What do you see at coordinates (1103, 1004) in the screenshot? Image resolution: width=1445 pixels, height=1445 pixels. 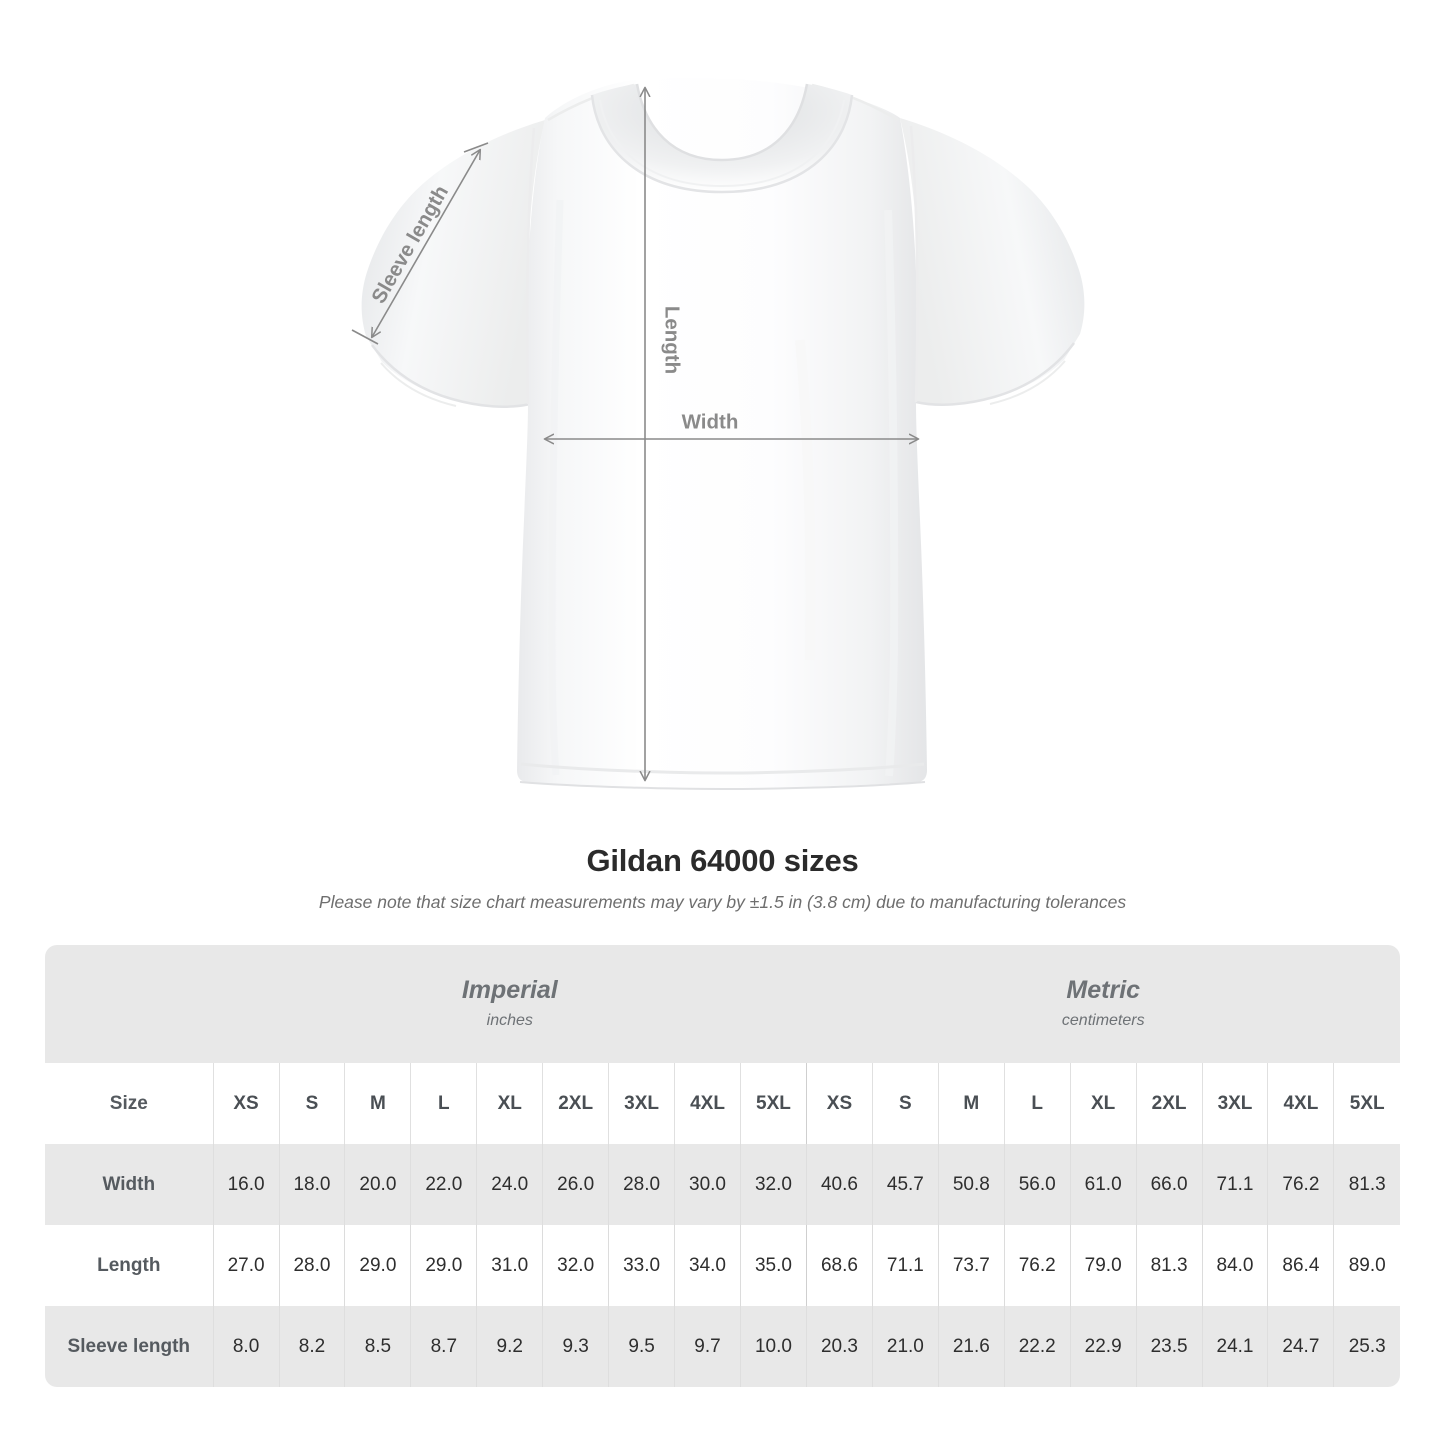 I see `unit-group-metric: Metric centimeters` at bounding box center [1103, 1004].